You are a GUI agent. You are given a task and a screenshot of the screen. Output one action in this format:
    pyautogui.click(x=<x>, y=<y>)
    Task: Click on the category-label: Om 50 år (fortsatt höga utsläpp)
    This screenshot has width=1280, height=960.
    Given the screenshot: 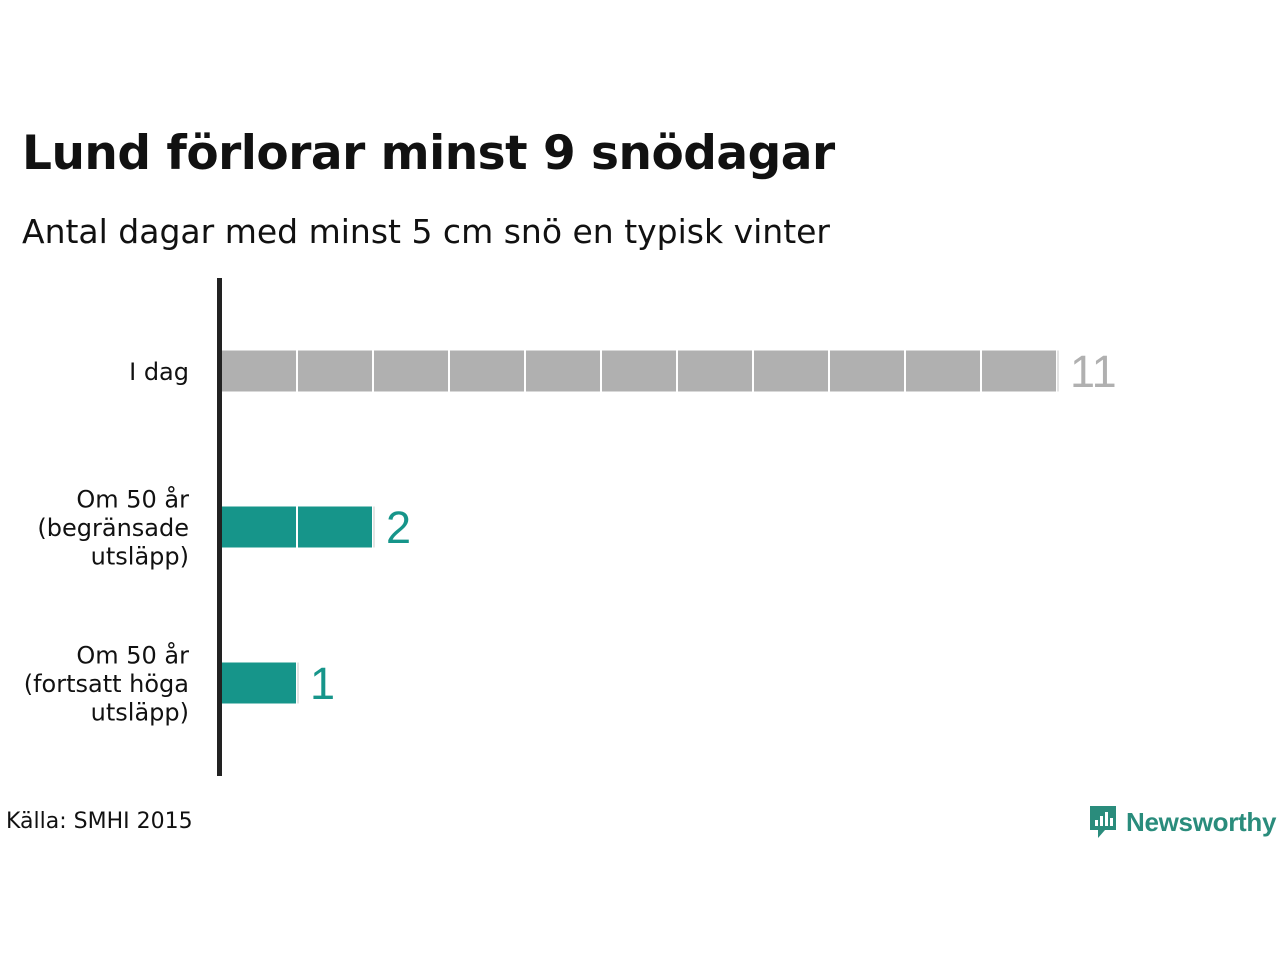 What is the action you would take?
    pyautogui.click(x=106, y=684)
    